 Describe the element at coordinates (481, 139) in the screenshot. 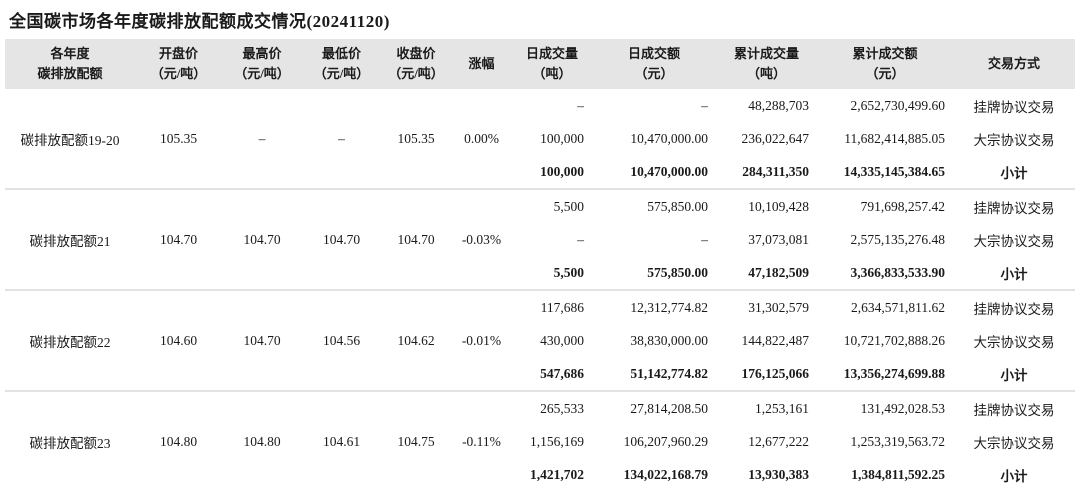

I see `change-percent: 0.00%` at that location.